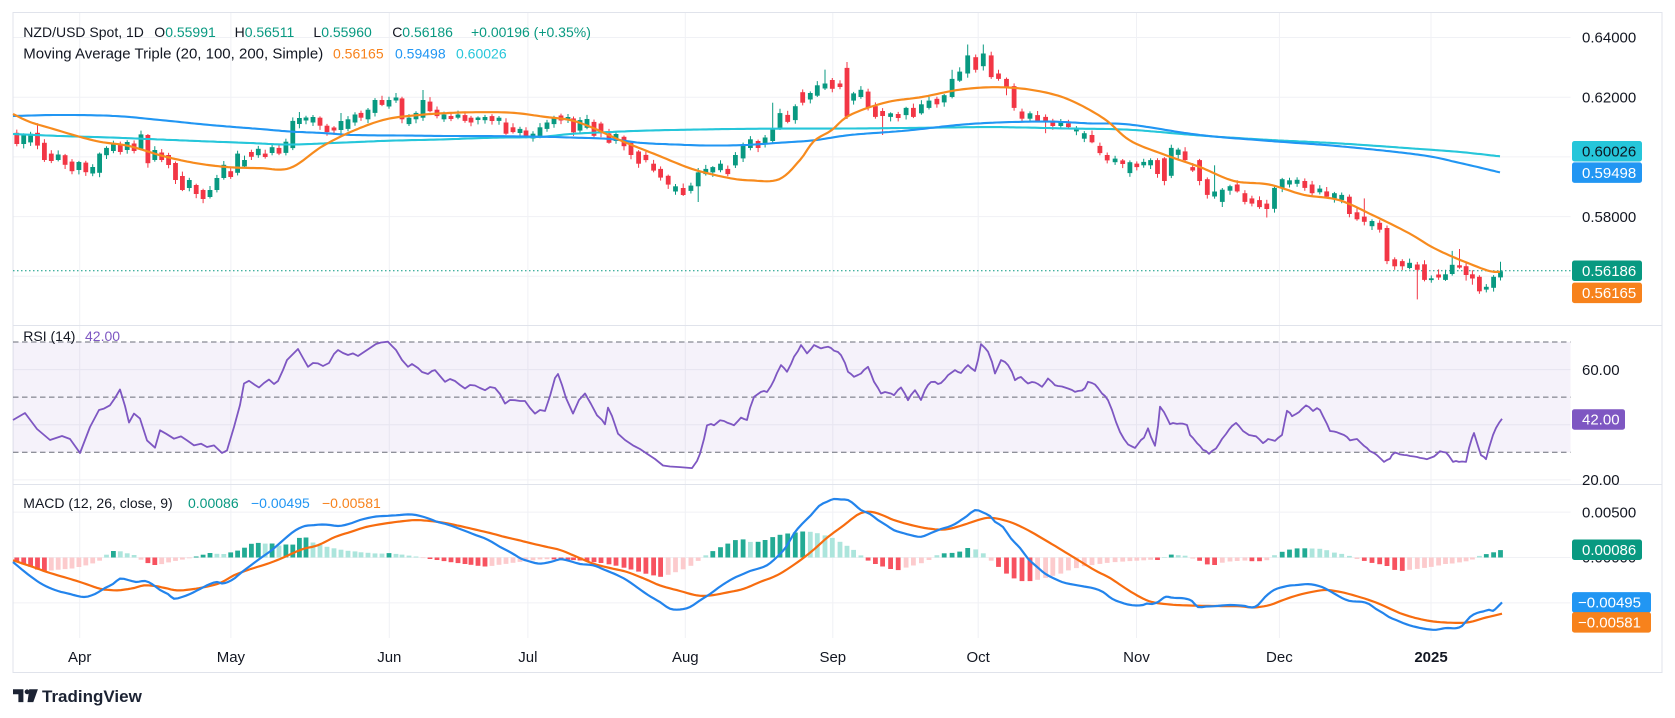 This screenshot has width=1675, height=718. Describe the element at coordinates (49, 336) in the screenshot. I see `svg-text: RSI (14)` at that location.